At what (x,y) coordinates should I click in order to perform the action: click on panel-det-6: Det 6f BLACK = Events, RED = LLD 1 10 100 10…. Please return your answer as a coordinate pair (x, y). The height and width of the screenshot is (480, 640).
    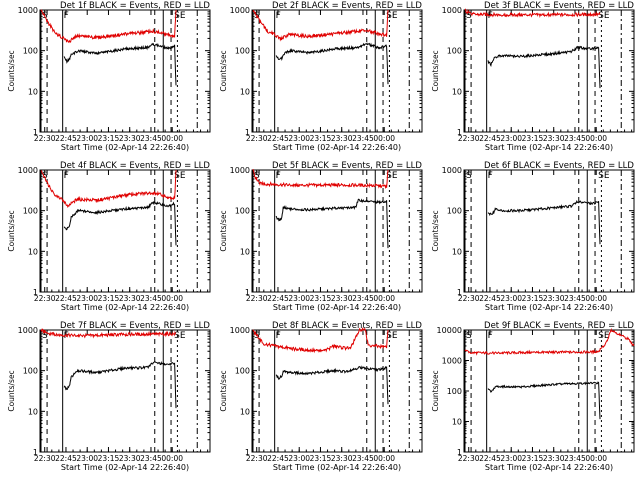
    Looking at the image, I should click on (533, 236).